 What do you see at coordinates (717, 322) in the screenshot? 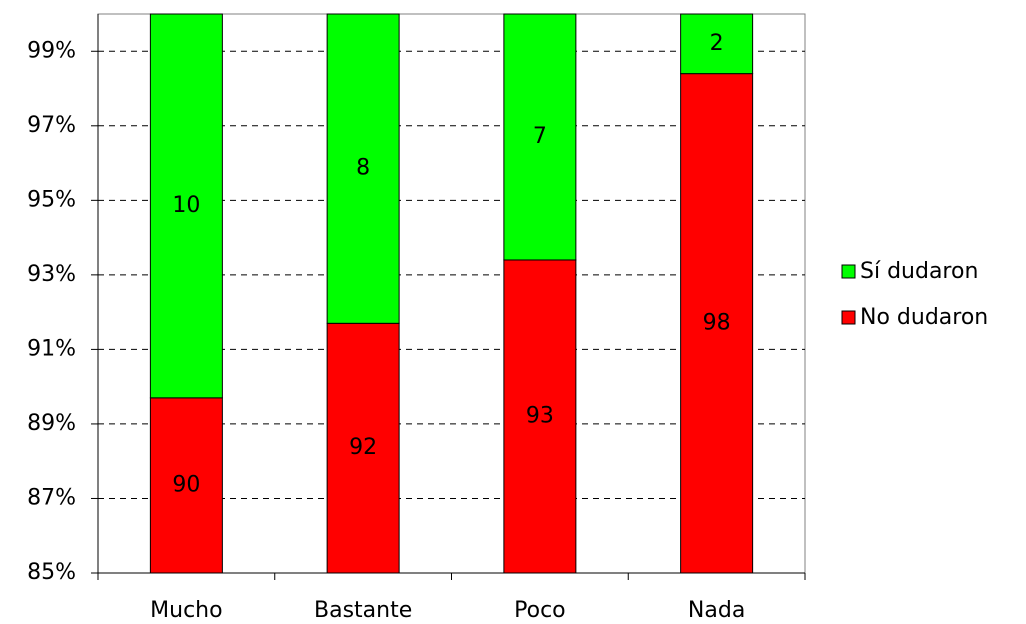
I see `data-label: 98` at bounding box center [717, 322].